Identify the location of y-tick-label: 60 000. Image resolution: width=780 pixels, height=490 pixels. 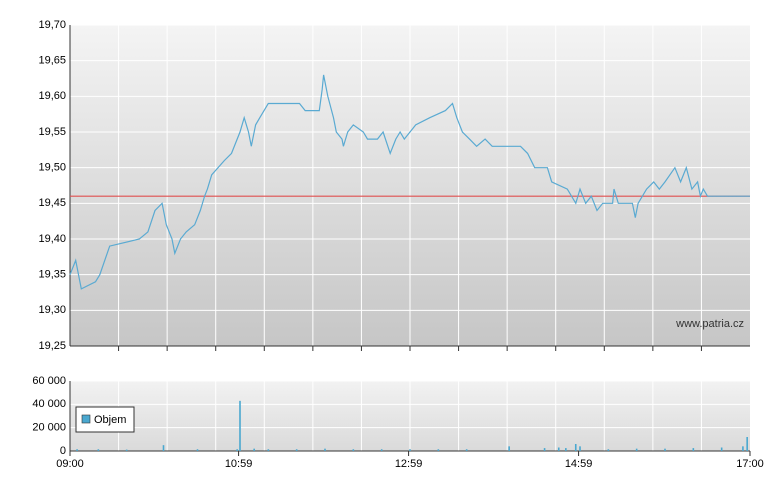
(49, 381).